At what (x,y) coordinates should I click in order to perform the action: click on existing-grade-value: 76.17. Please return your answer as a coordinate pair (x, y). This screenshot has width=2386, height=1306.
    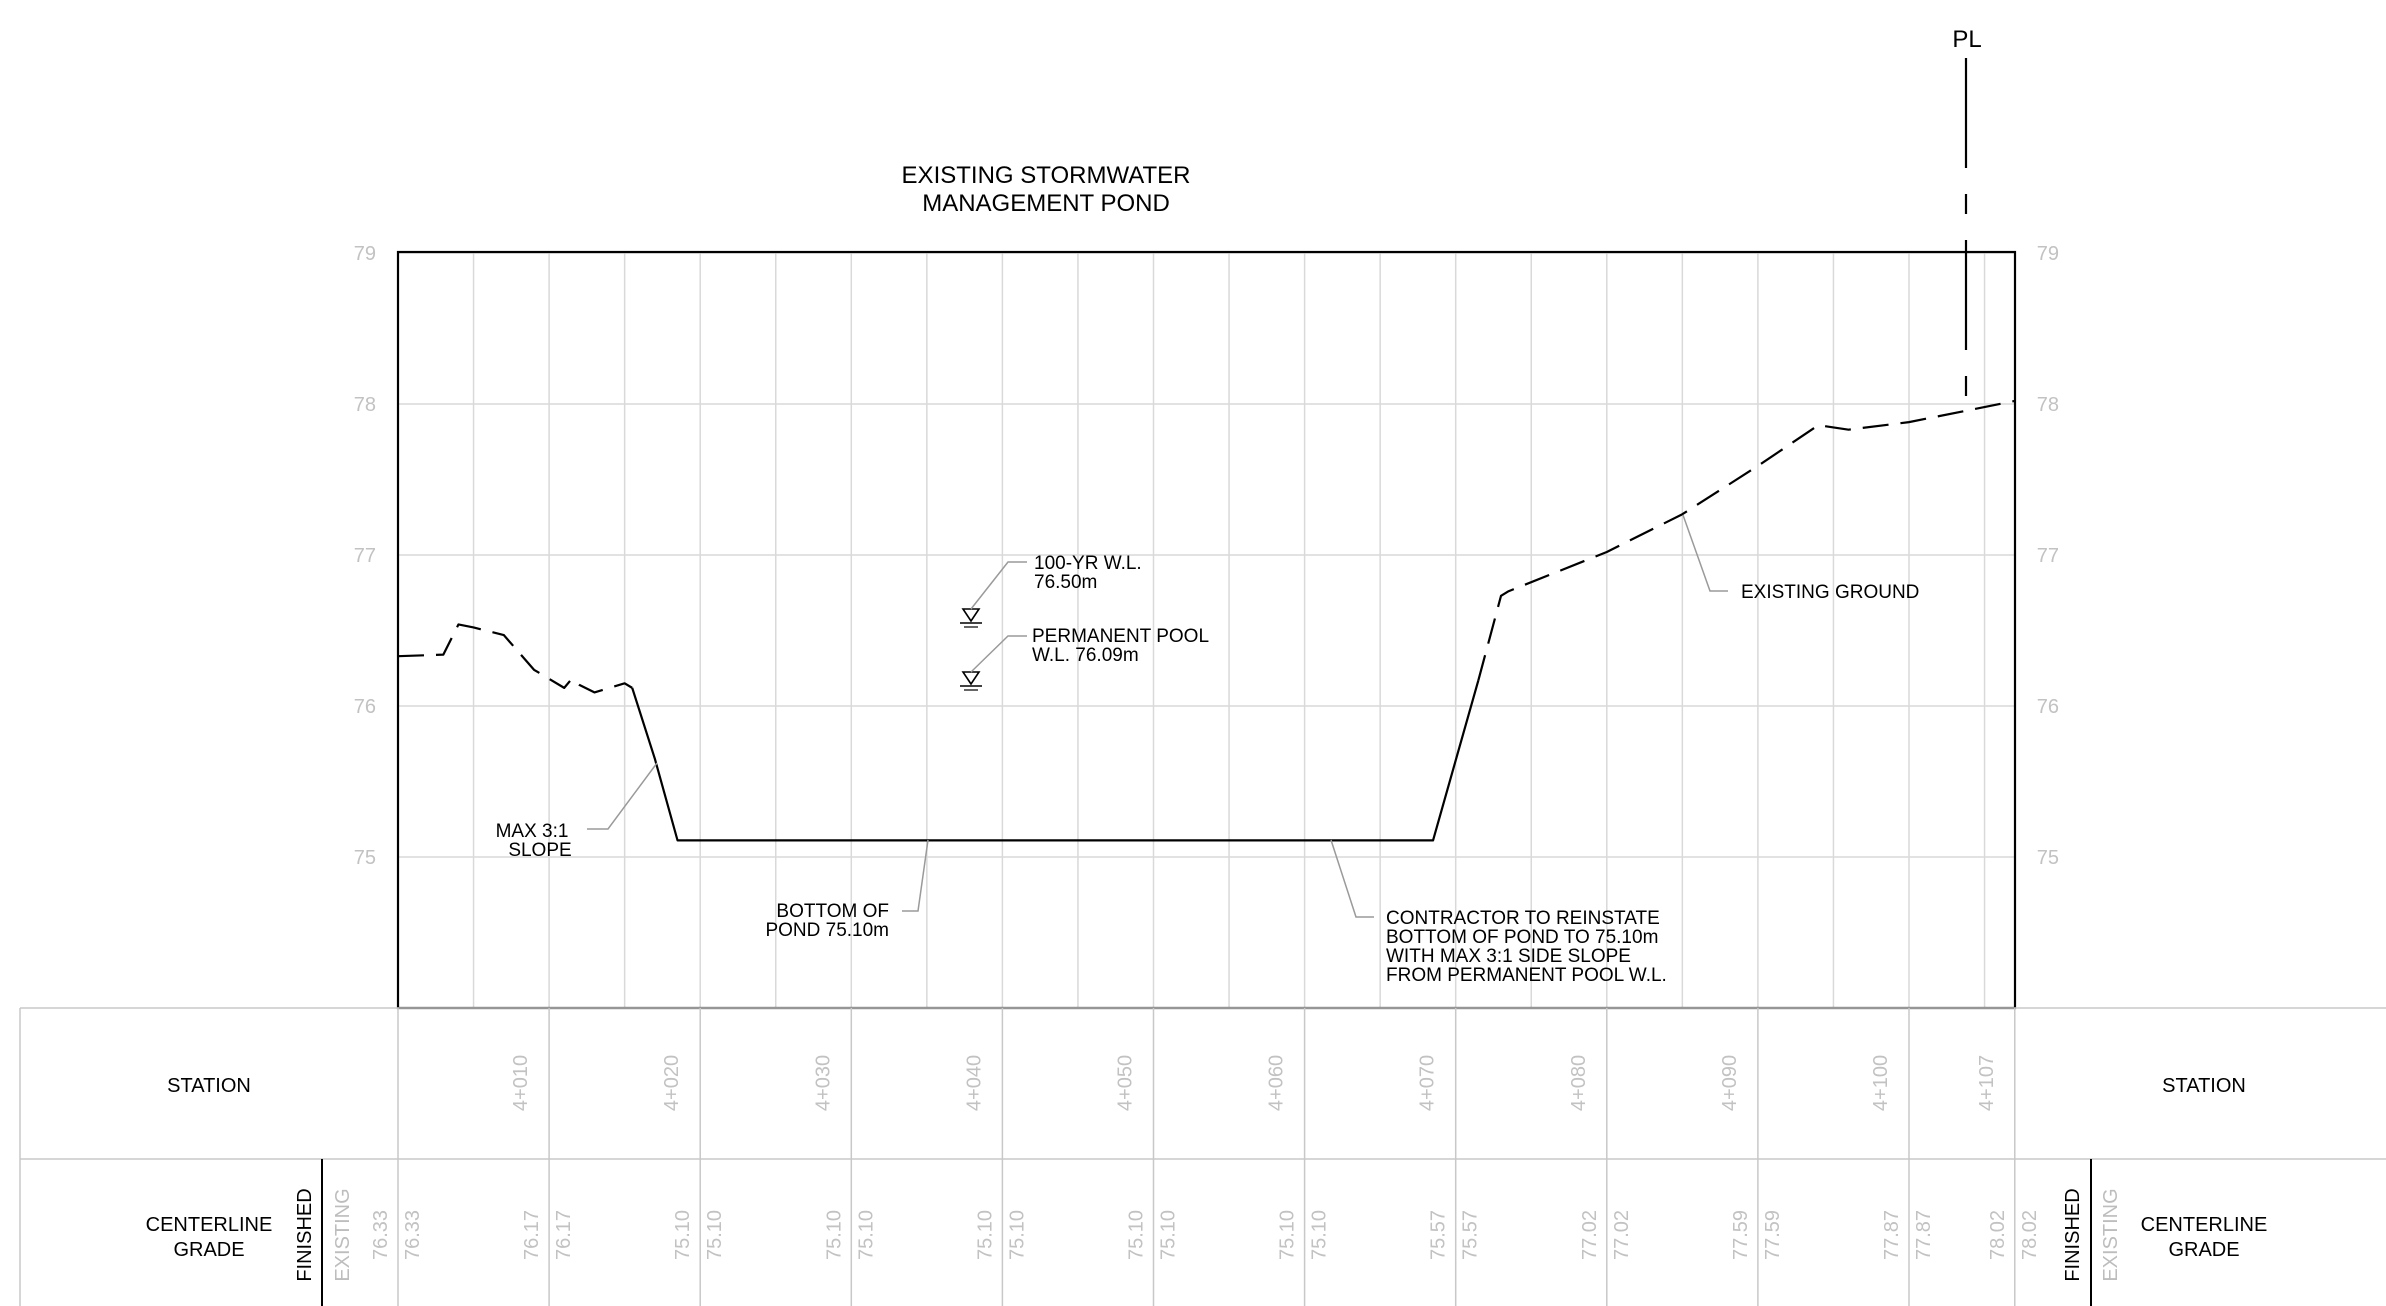
    Looking at the image, I should click on (564, 1235).